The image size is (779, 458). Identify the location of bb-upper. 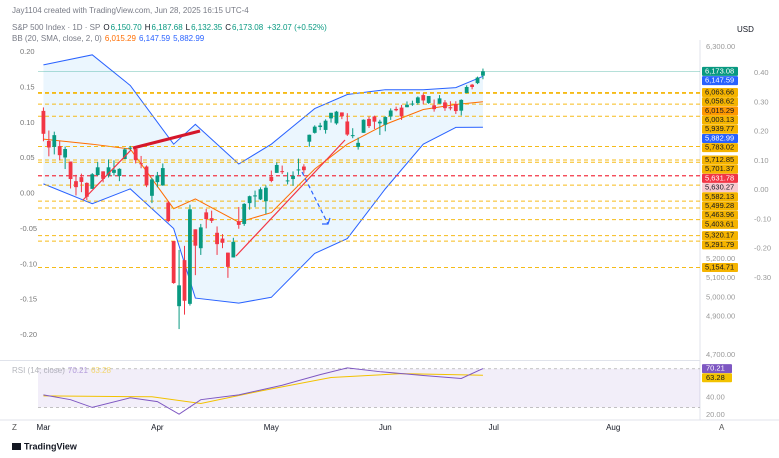
(263, 109).